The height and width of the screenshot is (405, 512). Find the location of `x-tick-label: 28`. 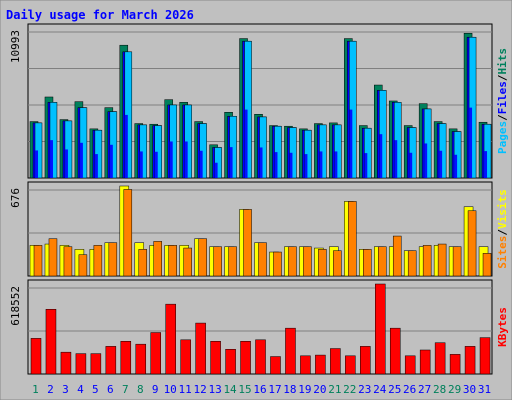

x-tick-label: 28 is located at coordinates (439, 389).